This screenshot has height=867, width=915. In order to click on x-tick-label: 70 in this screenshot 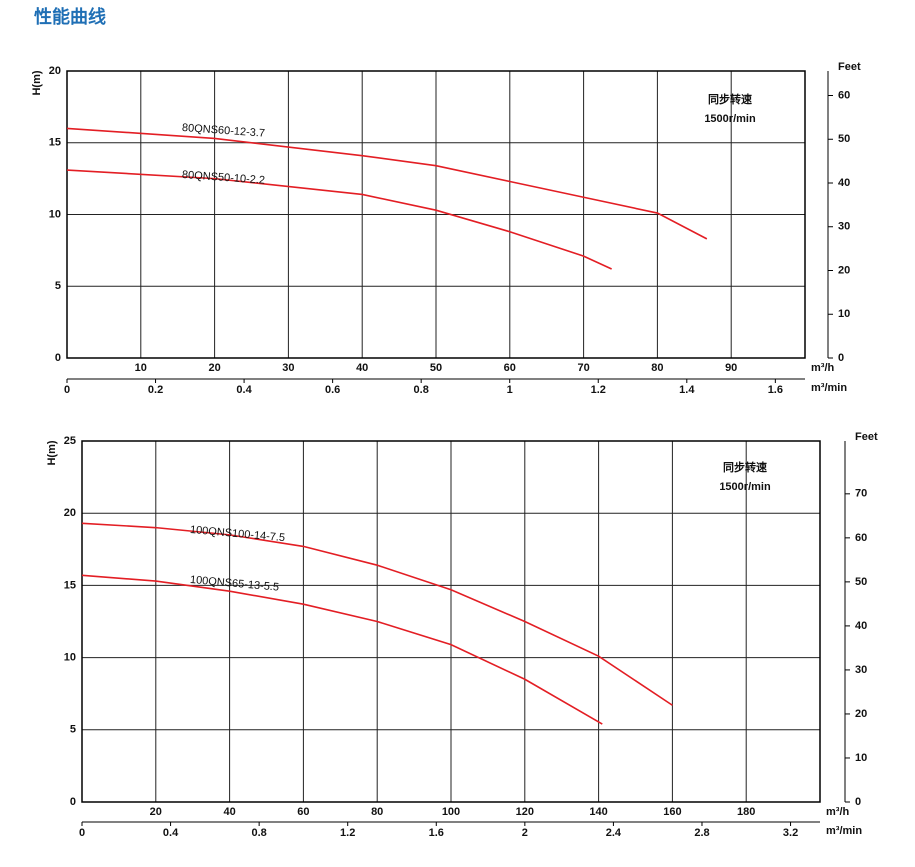, I will do `click(583, 368)`.